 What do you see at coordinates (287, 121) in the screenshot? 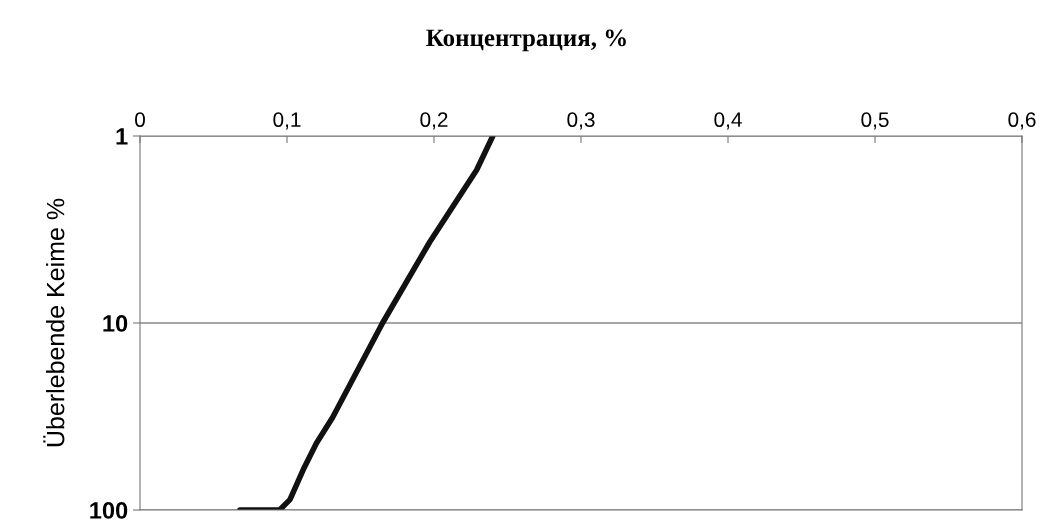
I see `x-tick-label: 0,1` at bounding box center [287, 121].